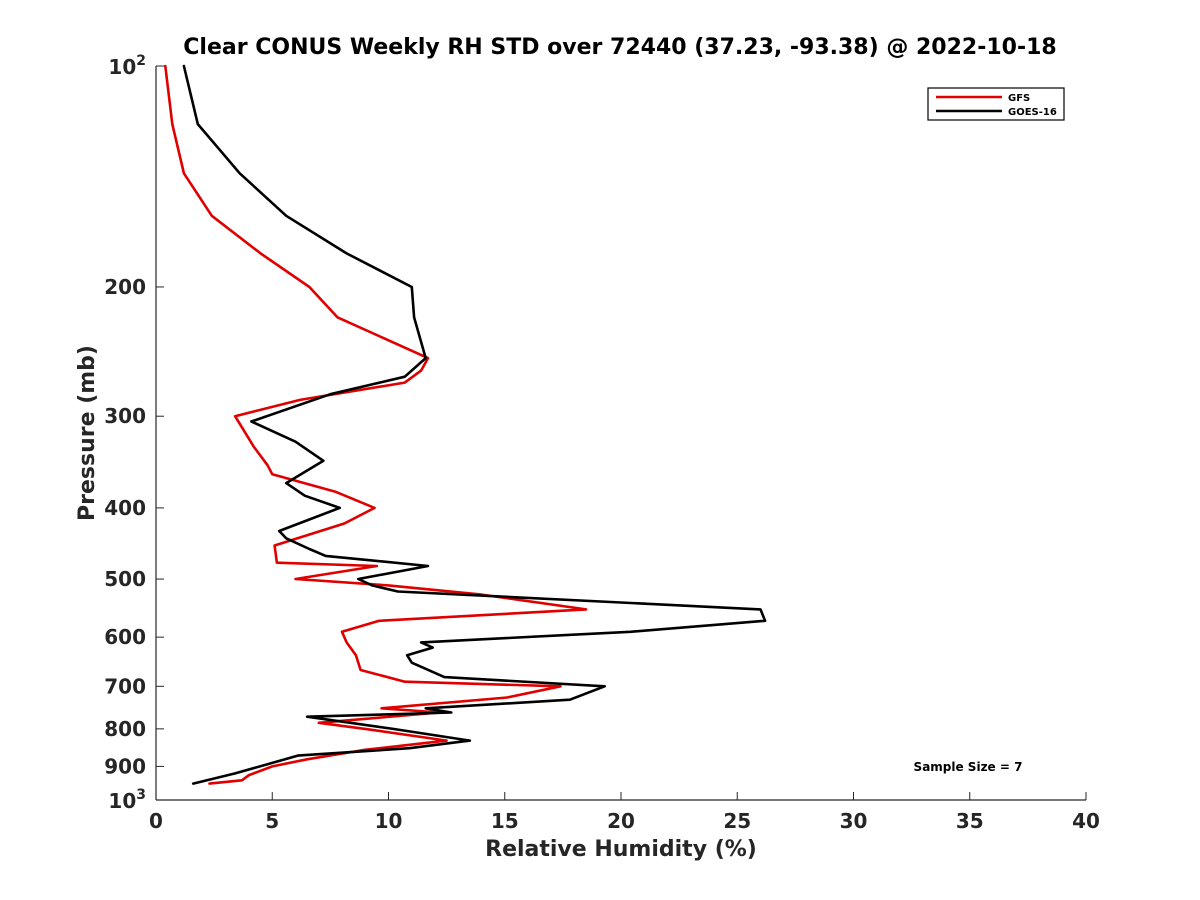  I want to click on y-ticks: 200 300 400 500 600 700 800 900 10² 10³, so click(134, 433).